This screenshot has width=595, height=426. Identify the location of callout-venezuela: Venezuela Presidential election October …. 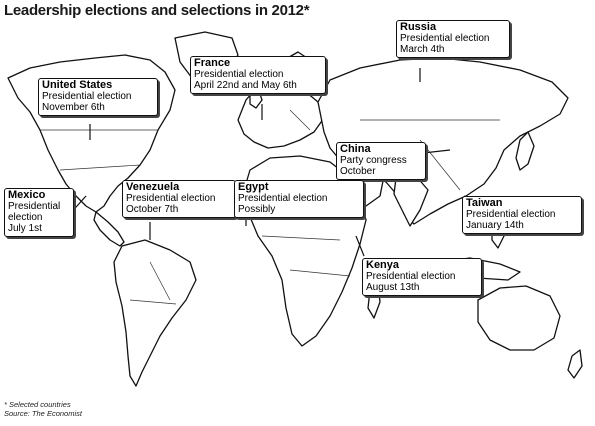
(179, 199).